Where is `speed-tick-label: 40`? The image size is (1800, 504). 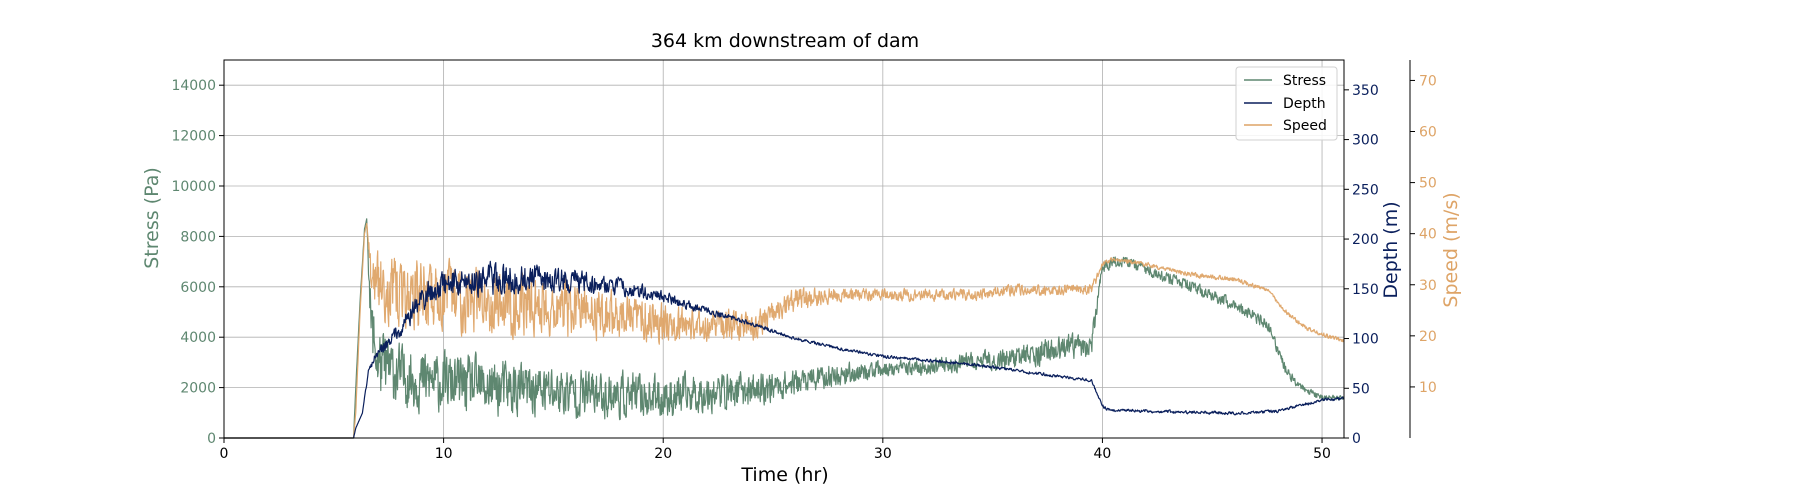
speed-tick-label: 40 is located at coordinates (1428, 235).